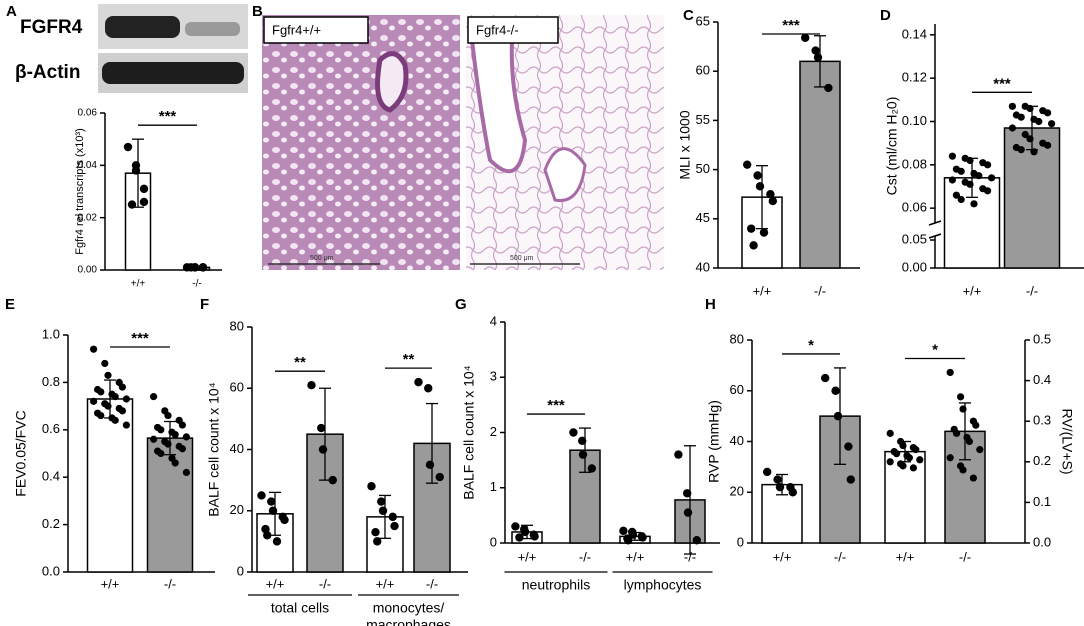 This screenshot has width=1084, height=626. I want to click on y-tick-label: 20, so click(237, 509).